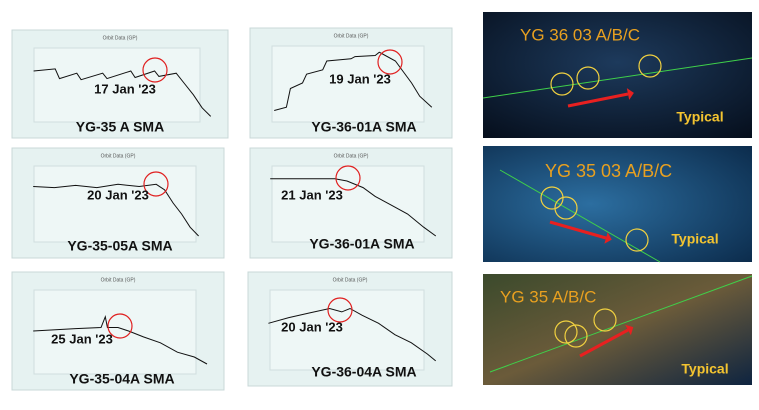  What do you see at coordinates (82, 338) in the screenshot?
I see `date-label: 25 Jan '23` at bounding box center [82, 338].